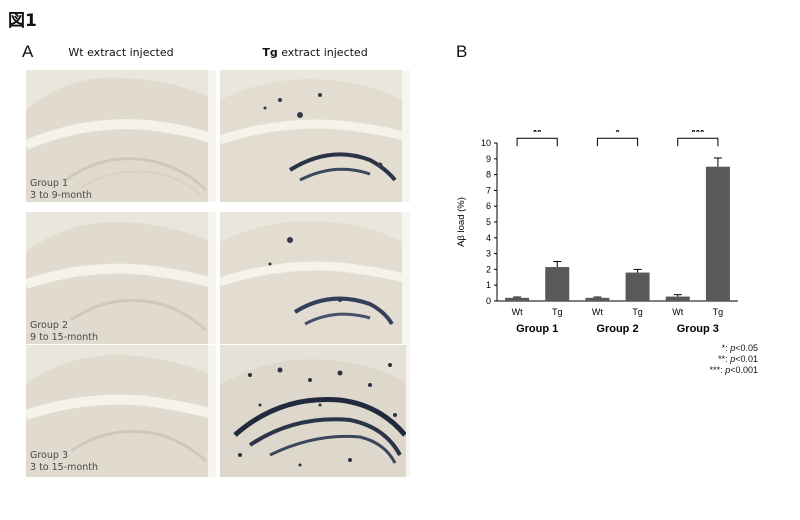 The height and width of the screenshot is (520, 800). What do you see at coordinates (128, 52) in the screenshot?
I see `column-heading-wt-suffix: extract injected` at bounding box center [128, 52].